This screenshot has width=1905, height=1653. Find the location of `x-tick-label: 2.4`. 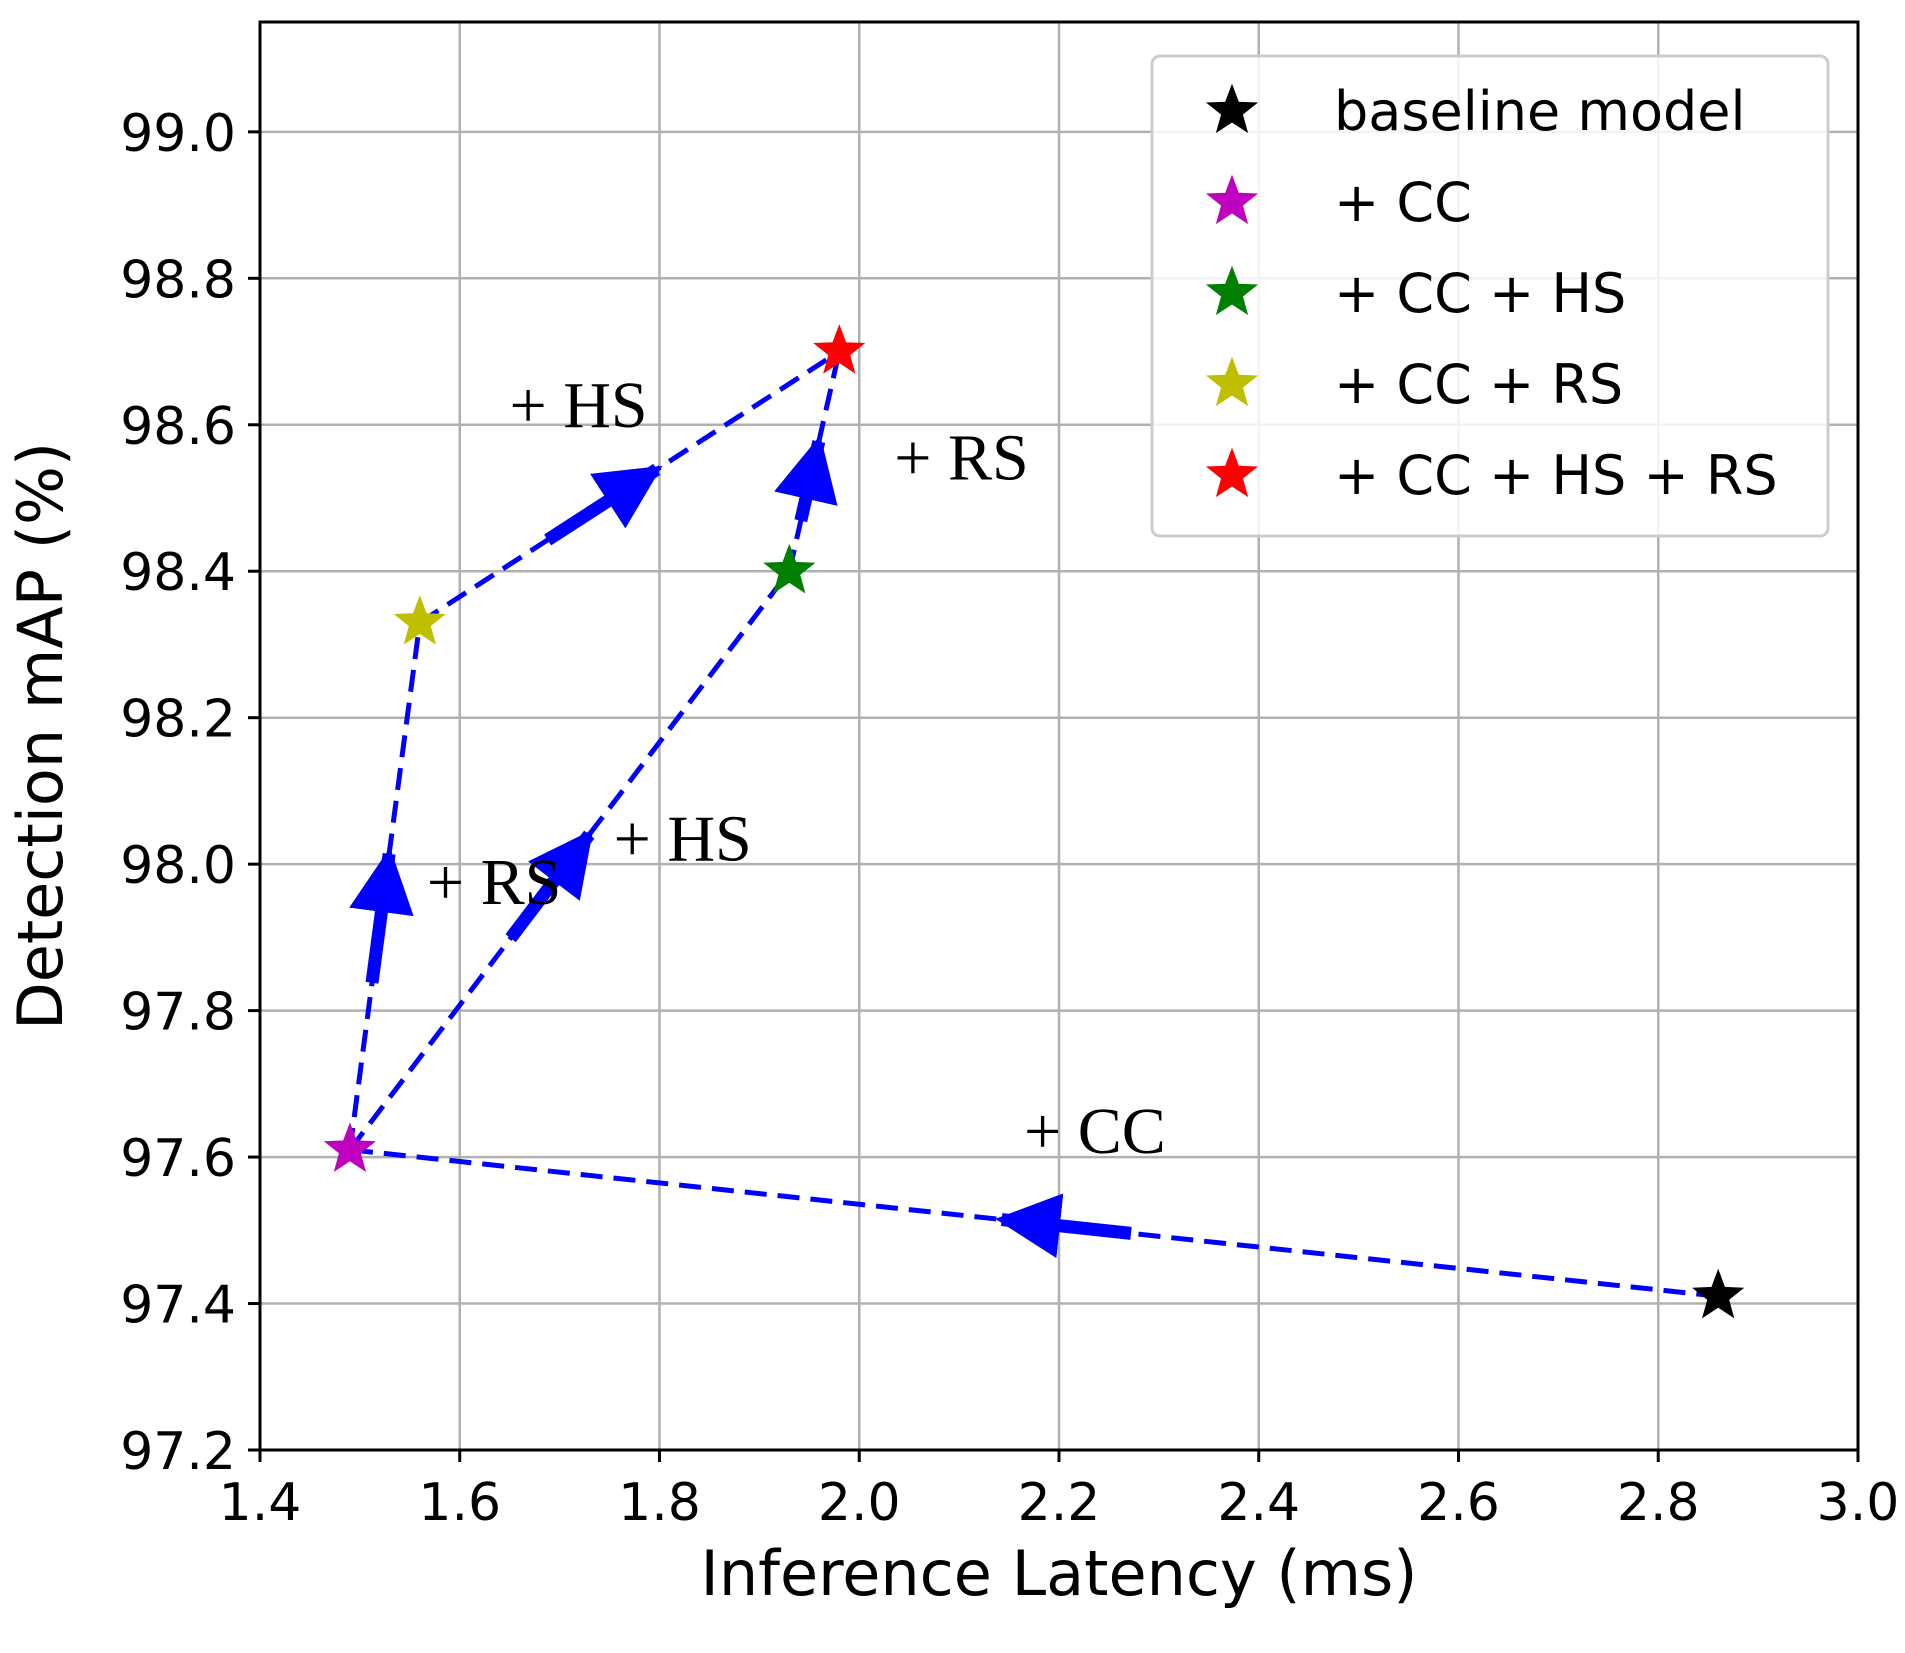

x-tick-label: 2.4 is located at coordinates (1258, 1503).